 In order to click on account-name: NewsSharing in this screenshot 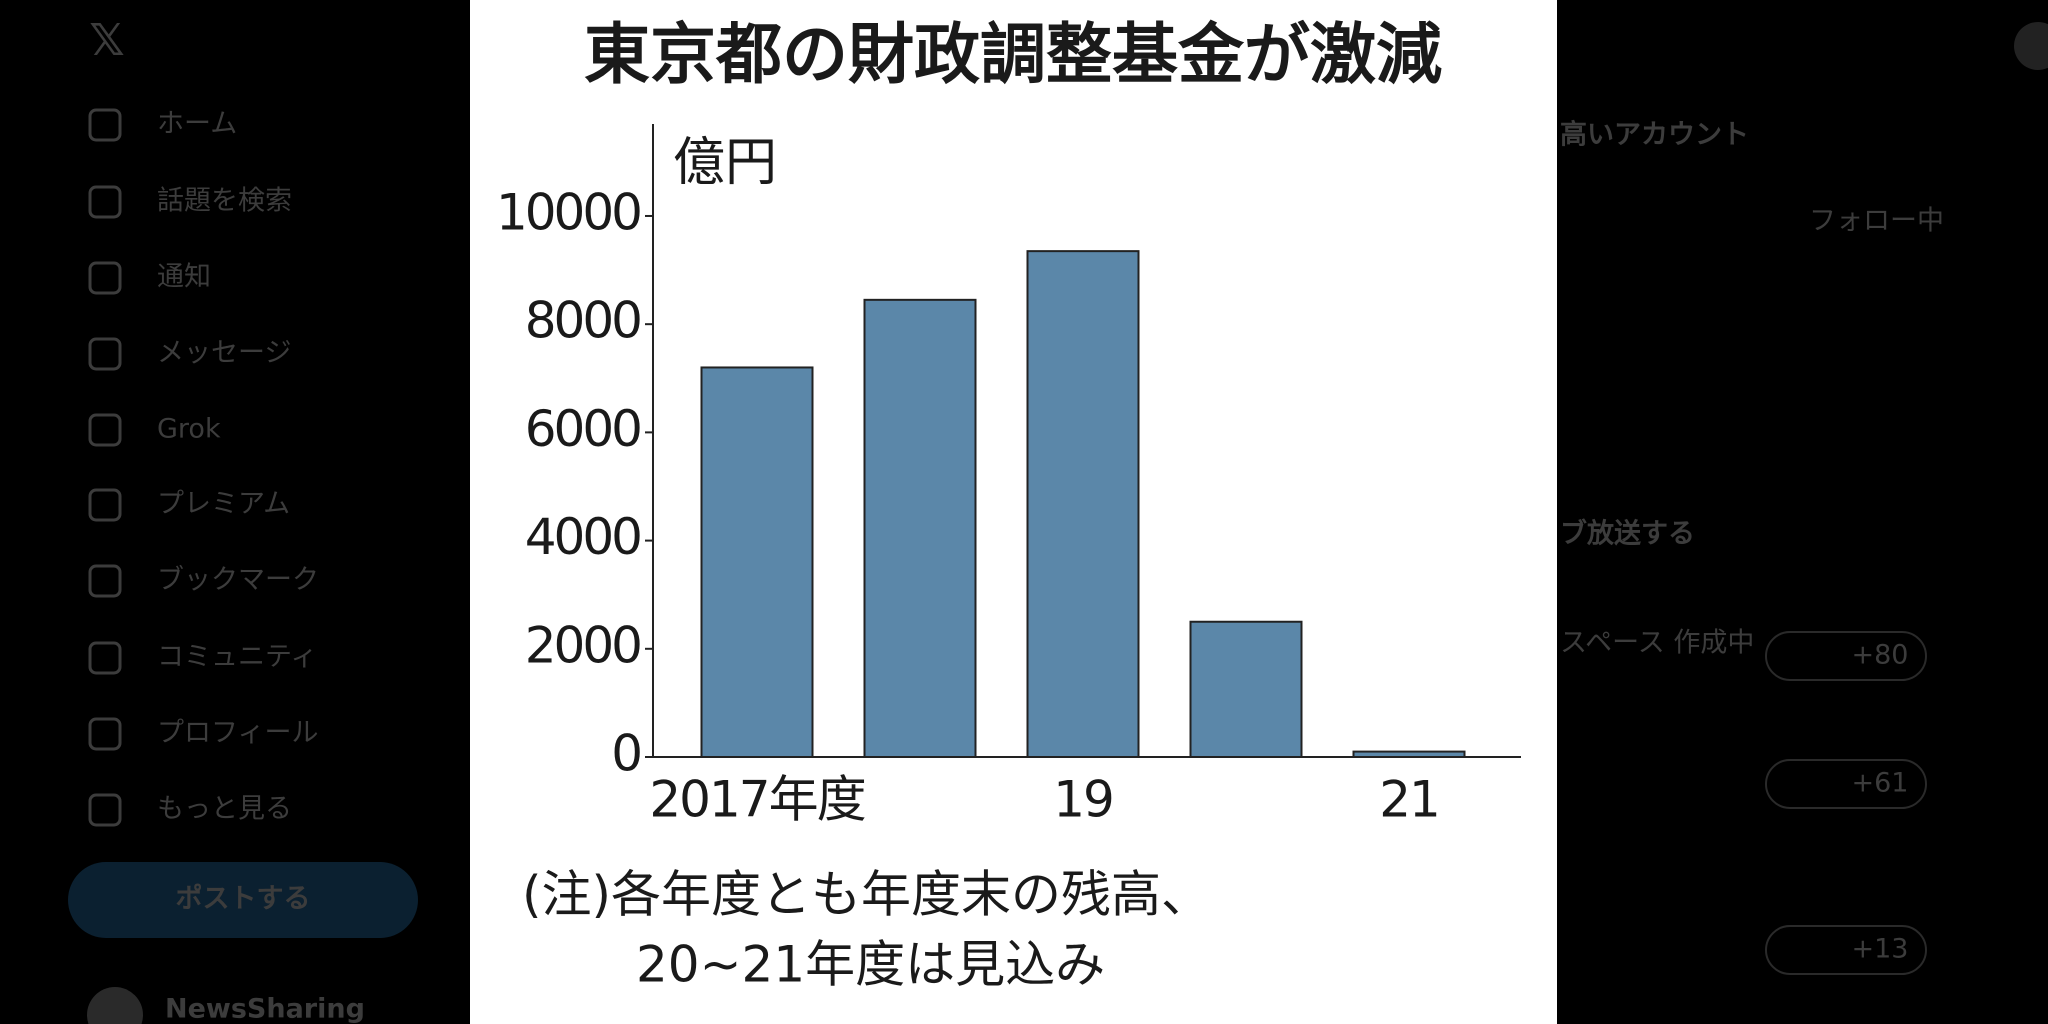, I will do `click(265, 1009)`.